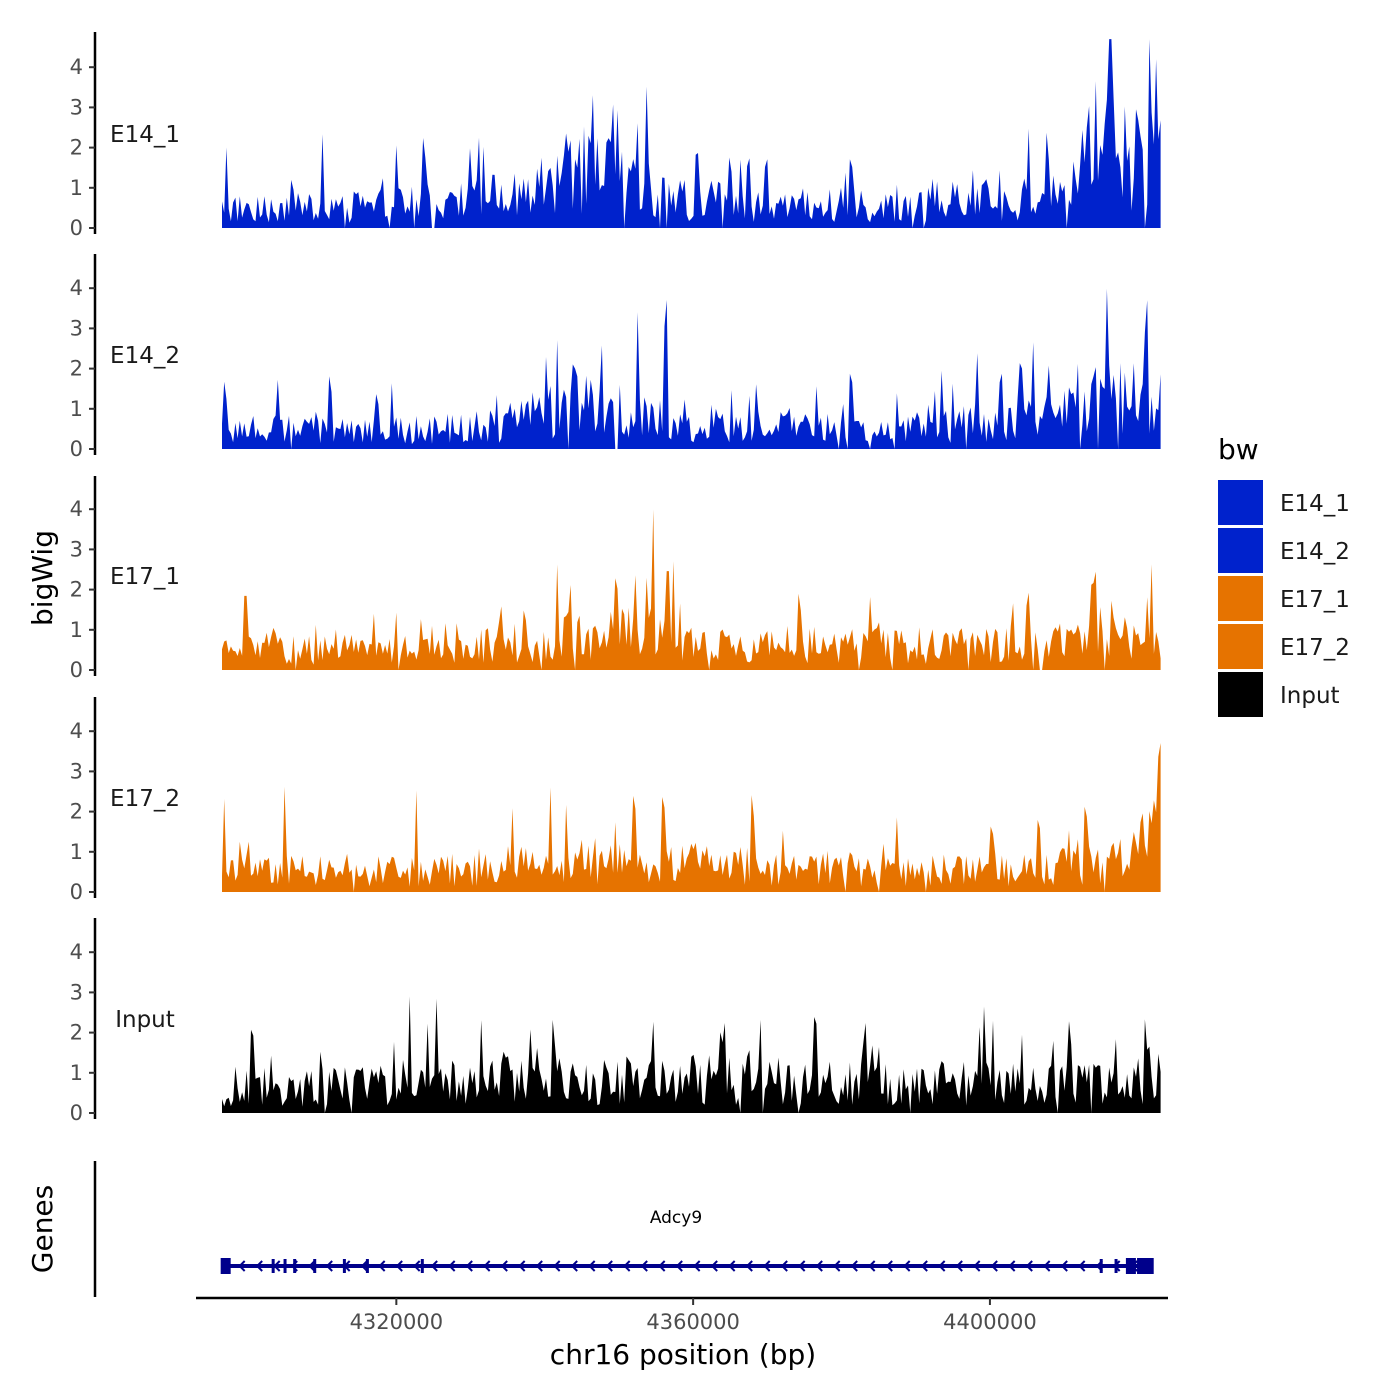 The width and height of the screenshot is (1400, 1400). What do you see at coordinates (145, 799) in the screenshot?
I see `track-label: E17_2` at bounding box center [145, 799].